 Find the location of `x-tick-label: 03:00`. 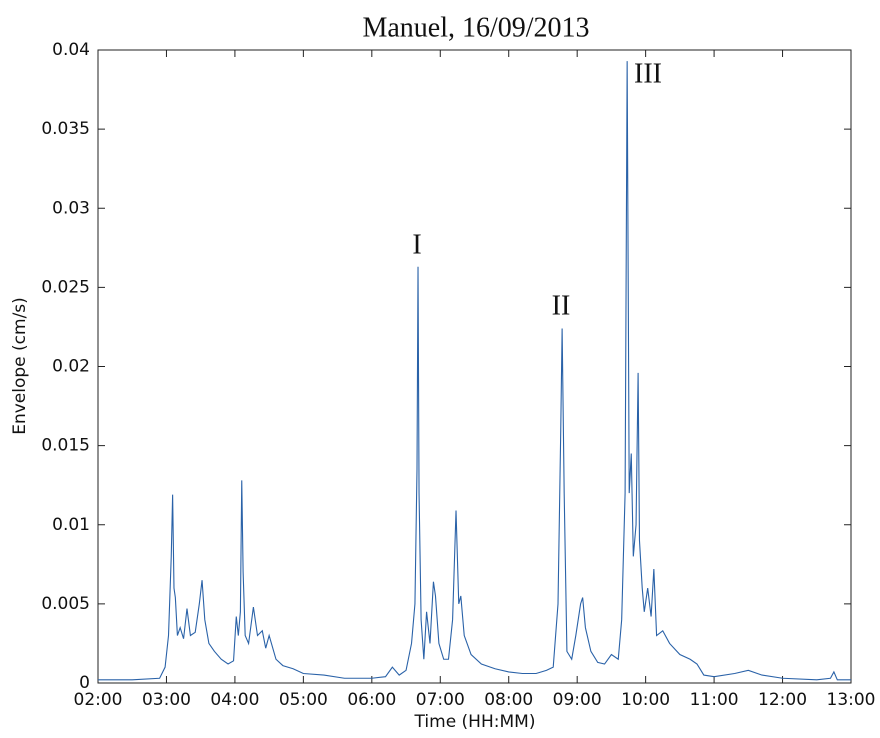

x-tick-label: 03:00 is located at coordinates (166, 700).